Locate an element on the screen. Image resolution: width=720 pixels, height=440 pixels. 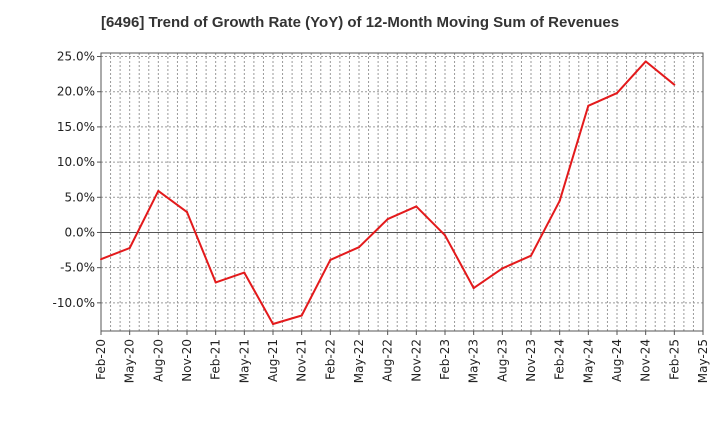
x-tick-label: Aug-22 is located at coordinates (388, 360).